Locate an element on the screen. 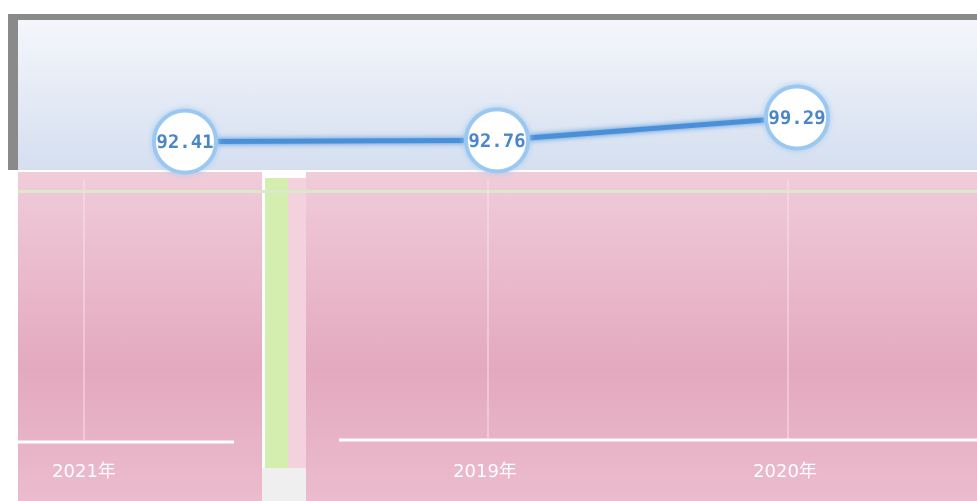 The height and width of the screenshot is (501, 977). band-line is located at coordinates (497, 191).